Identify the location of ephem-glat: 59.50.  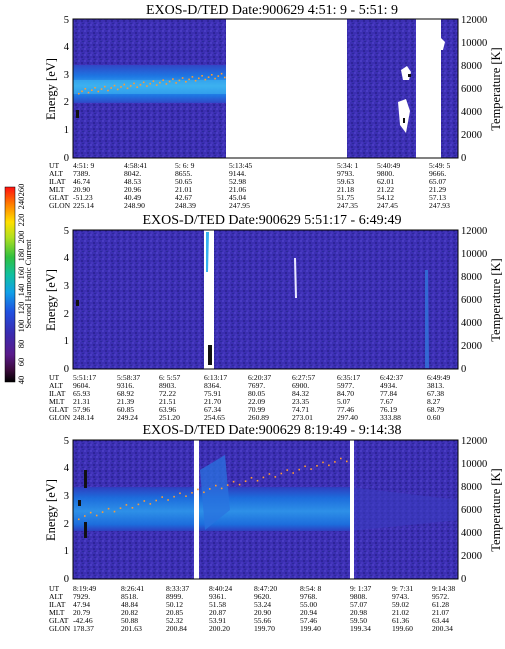
(358, 620).